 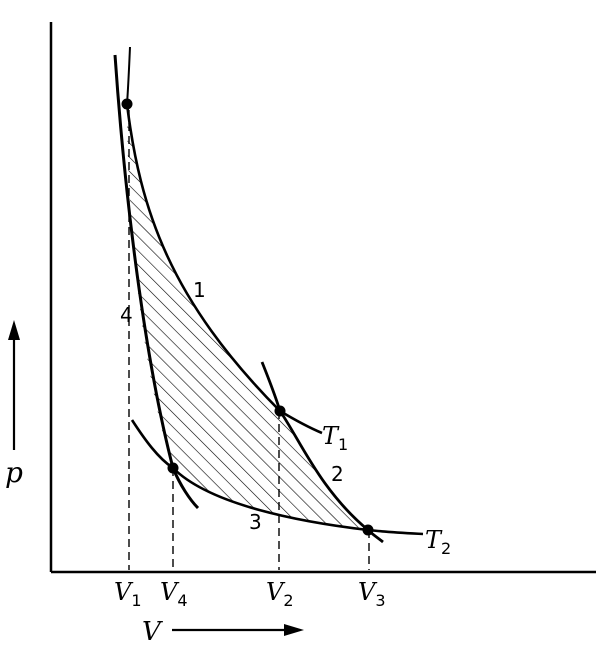 I want to click on isotherm-t2, so click(x=277, y=477).